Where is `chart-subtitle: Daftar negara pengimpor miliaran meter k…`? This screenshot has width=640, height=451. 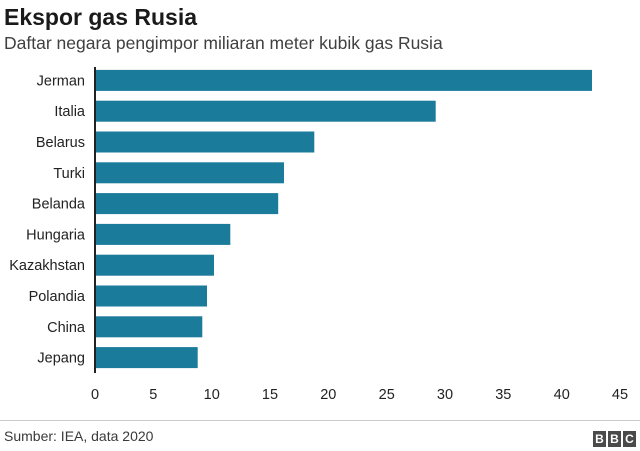 chart-subtitle: Daftar negara pengimpor miliaran meter k… is located at coordinates (223, 43).